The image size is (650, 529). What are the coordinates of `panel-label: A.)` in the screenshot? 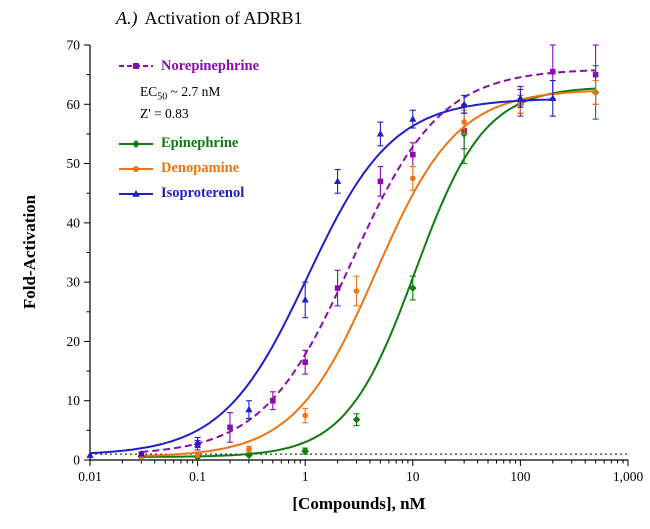 It's located at (127, 18).